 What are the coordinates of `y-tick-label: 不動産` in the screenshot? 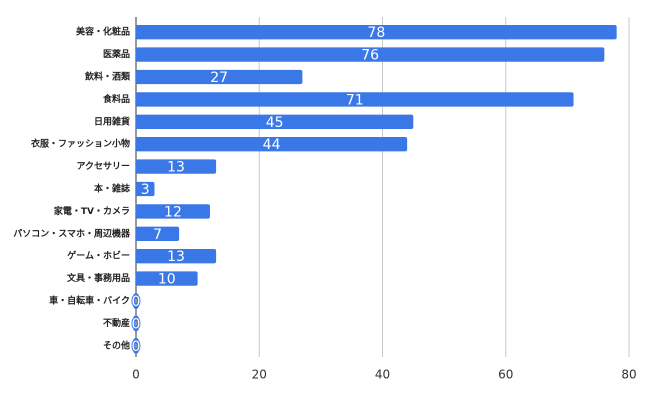 It's located at (116, 323).